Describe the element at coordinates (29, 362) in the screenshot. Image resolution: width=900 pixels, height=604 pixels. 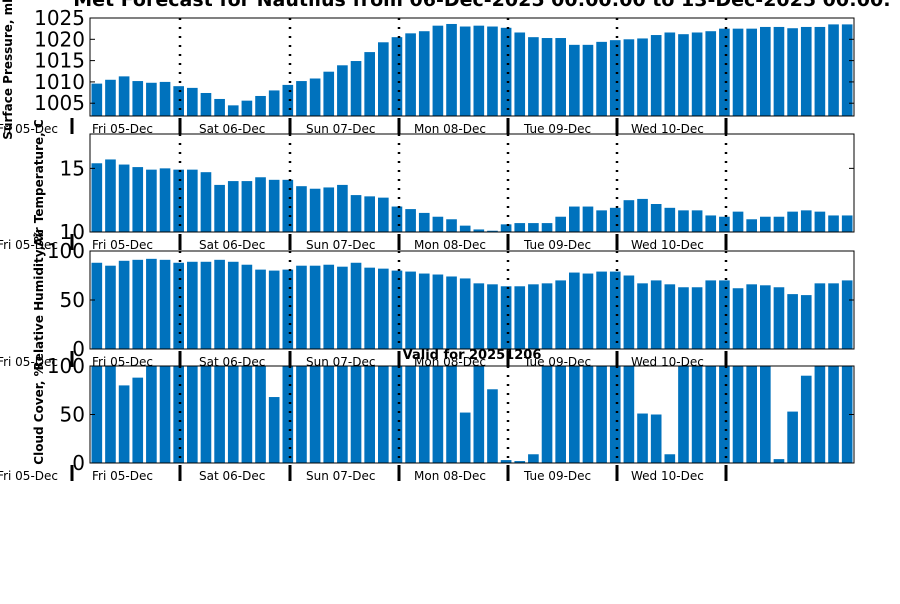
I see `x-edge-label: Fri 05-Dec` at that location.